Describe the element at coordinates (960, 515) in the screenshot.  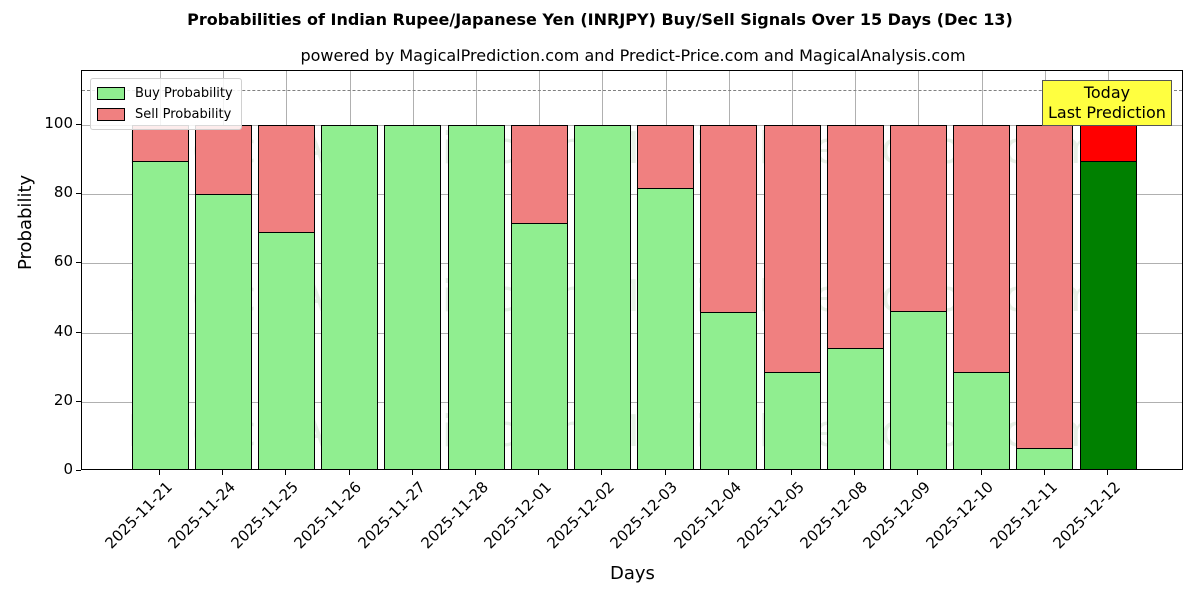
I see `x-tick-label: 2025-12-10` at that location.